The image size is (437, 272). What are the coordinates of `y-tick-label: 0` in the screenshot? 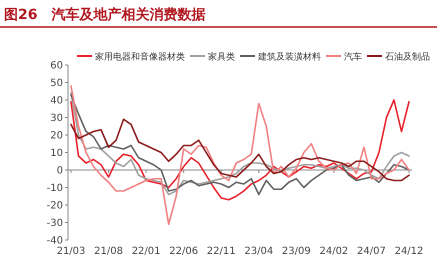 It's located at (59, 171).